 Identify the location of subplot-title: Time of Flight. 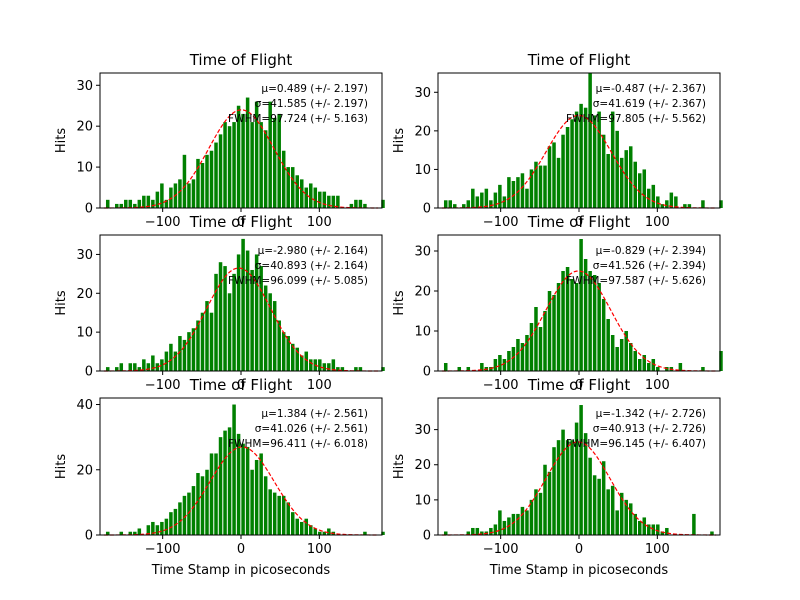
(579, 385).